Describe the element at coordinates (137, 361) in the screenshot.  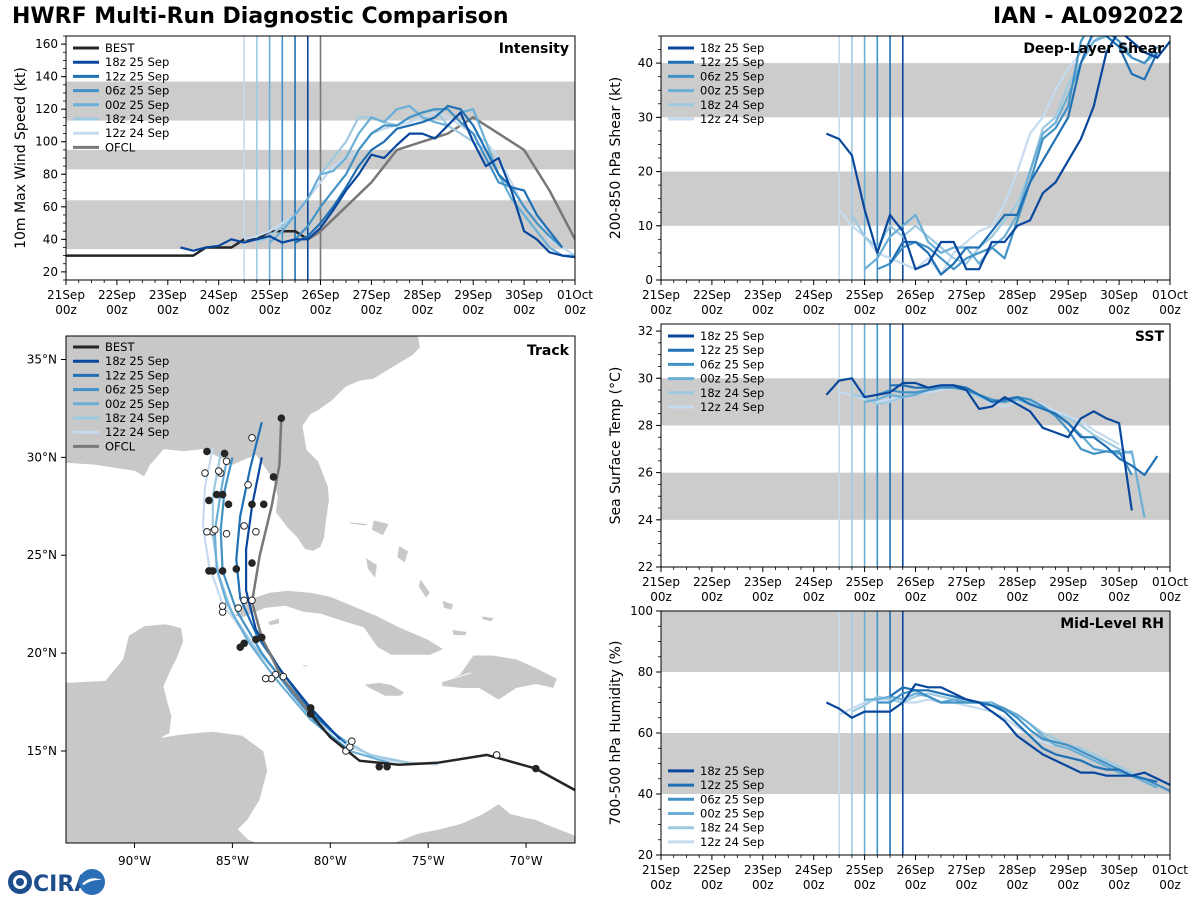
I see `track-legend-label: 18z 25 Sep` at that location.